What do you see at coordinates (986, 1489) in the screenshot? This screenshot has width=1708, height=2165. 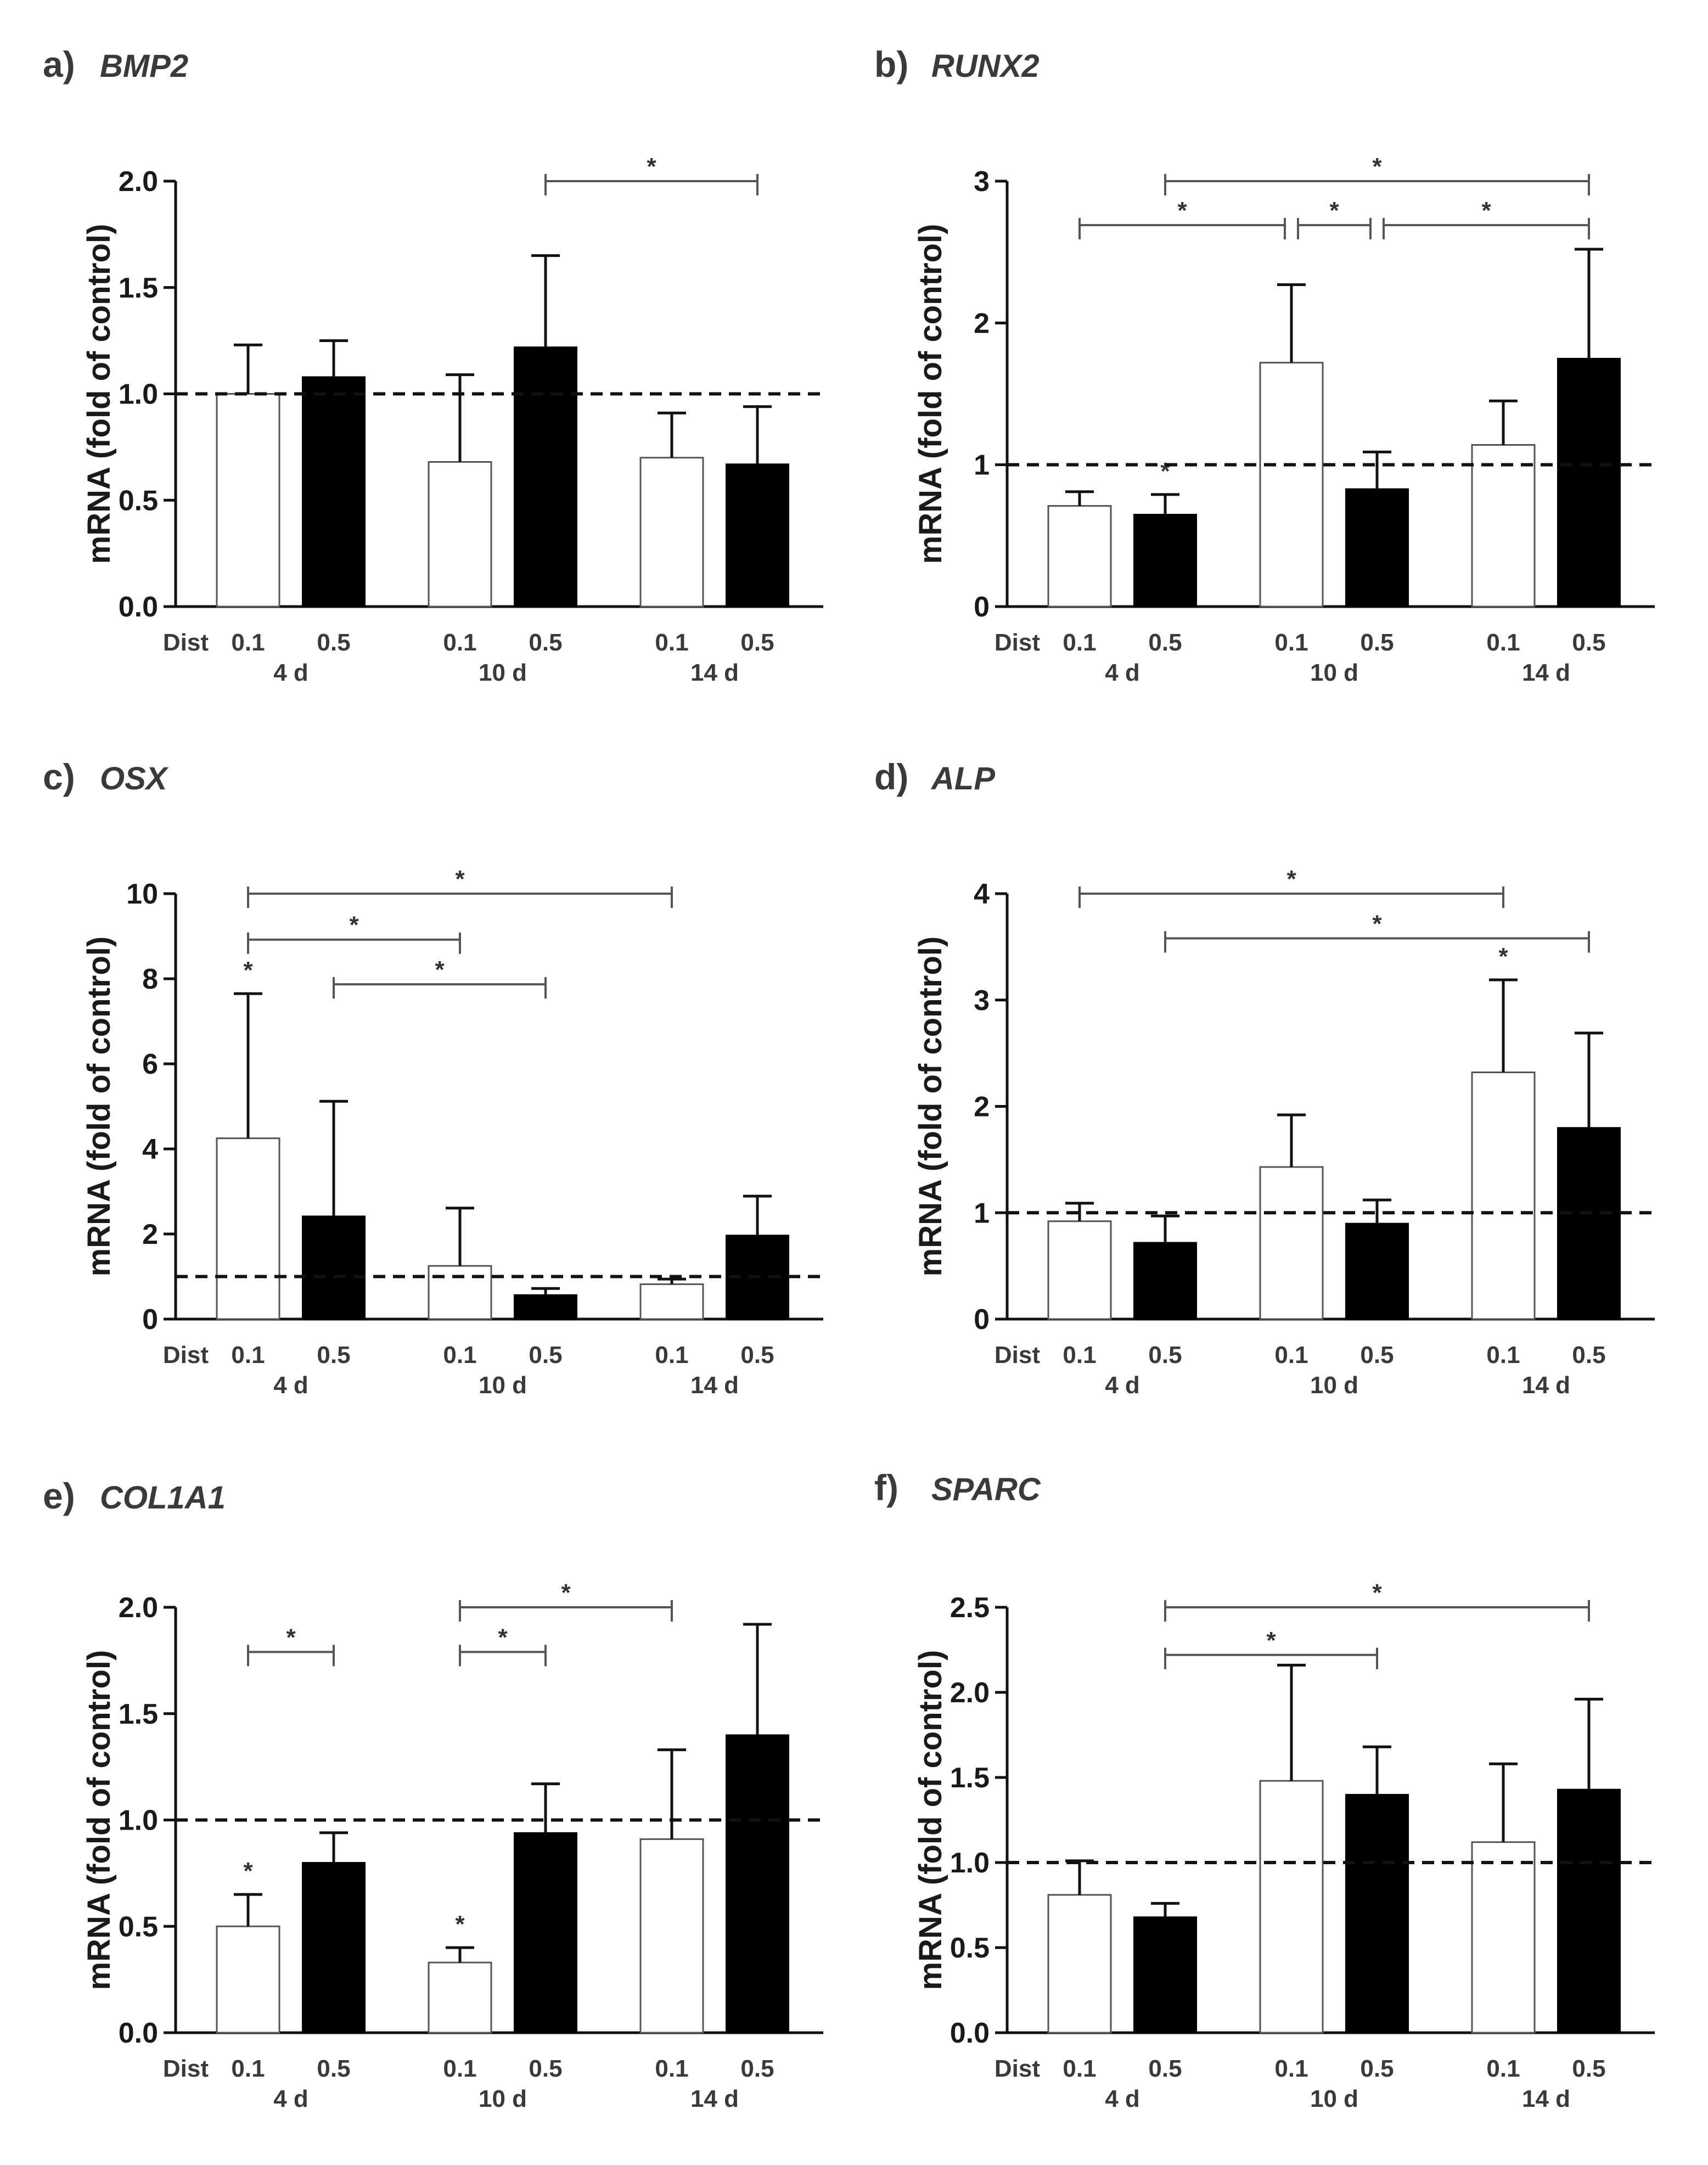 I see `panel-gene-title: SPARC` at bounding box center [986, 1489].